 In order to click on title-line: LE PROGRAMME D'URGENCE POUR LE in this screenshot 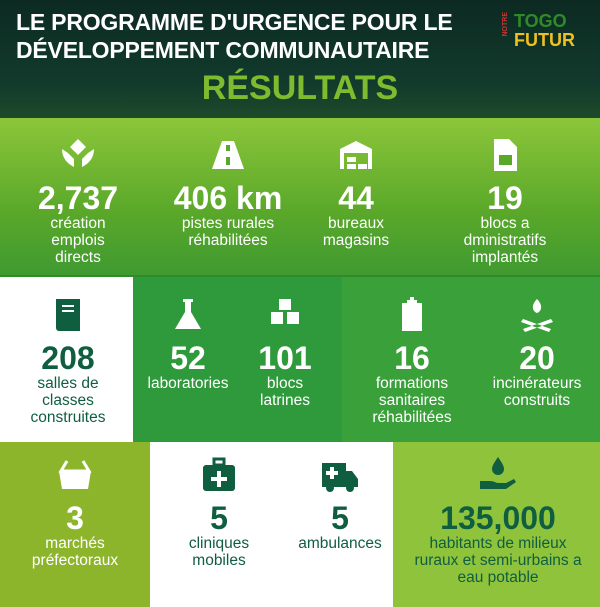, I will do `click(234, 22)`.